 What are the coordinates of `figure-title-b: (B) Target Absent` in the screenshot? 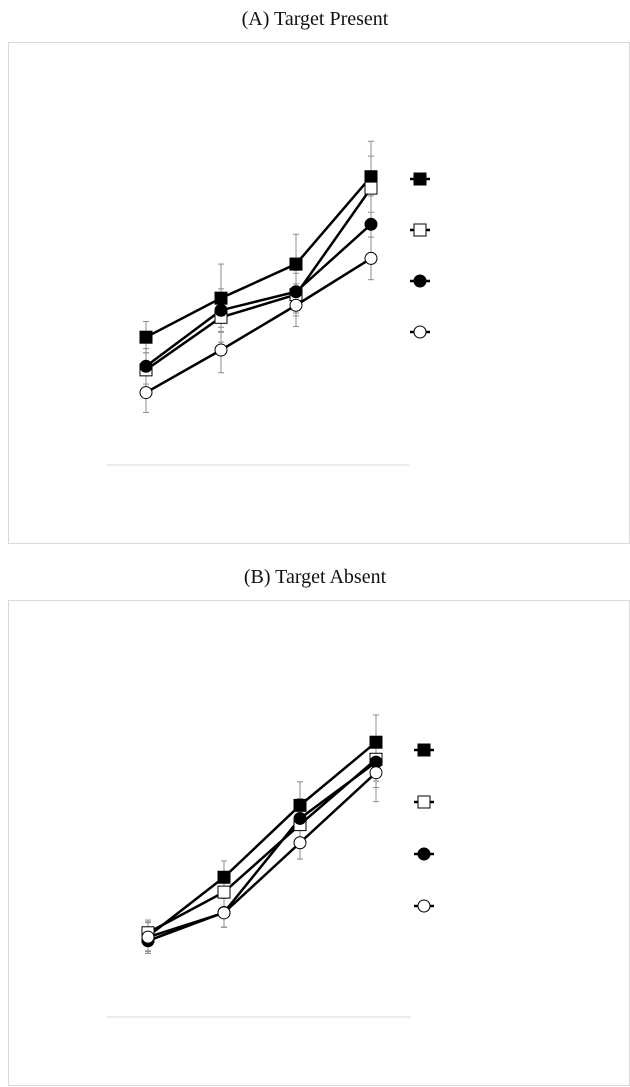 It's located at (315, 577).